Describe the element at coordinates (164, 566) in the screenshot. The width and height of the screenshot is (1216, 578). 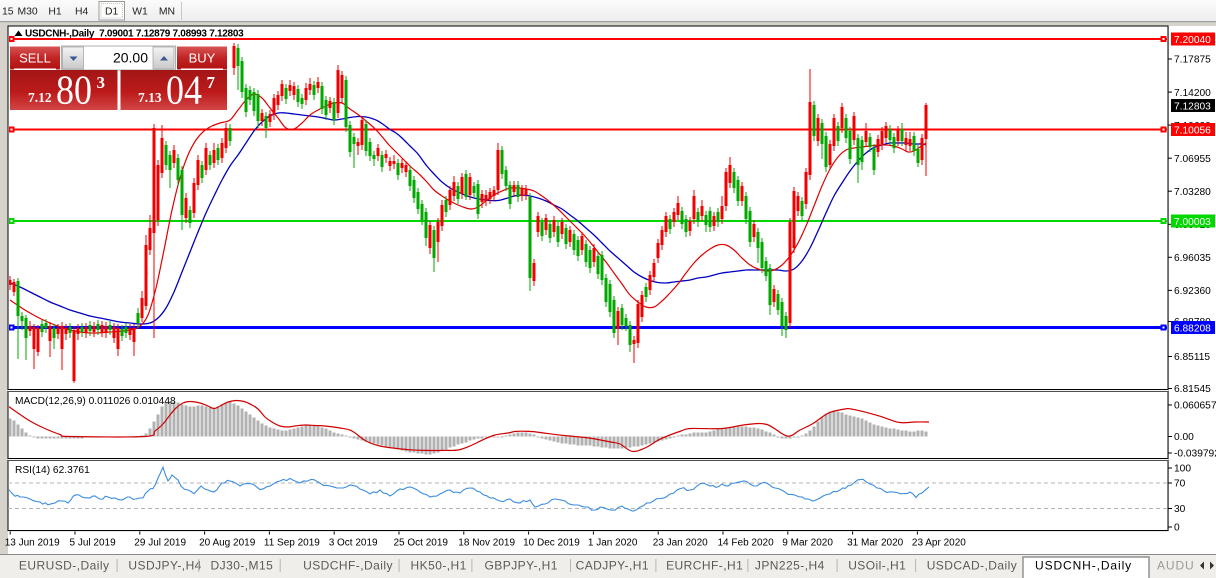
I see `svg-text: USDJPY-,H4` at that location.